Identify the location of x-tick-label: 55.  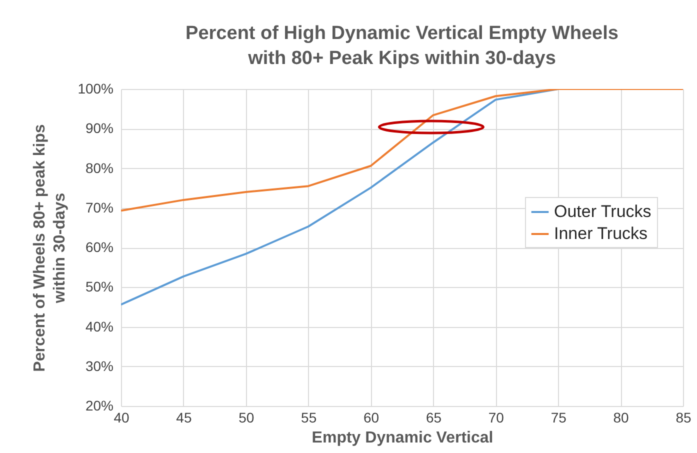
(309, 418).